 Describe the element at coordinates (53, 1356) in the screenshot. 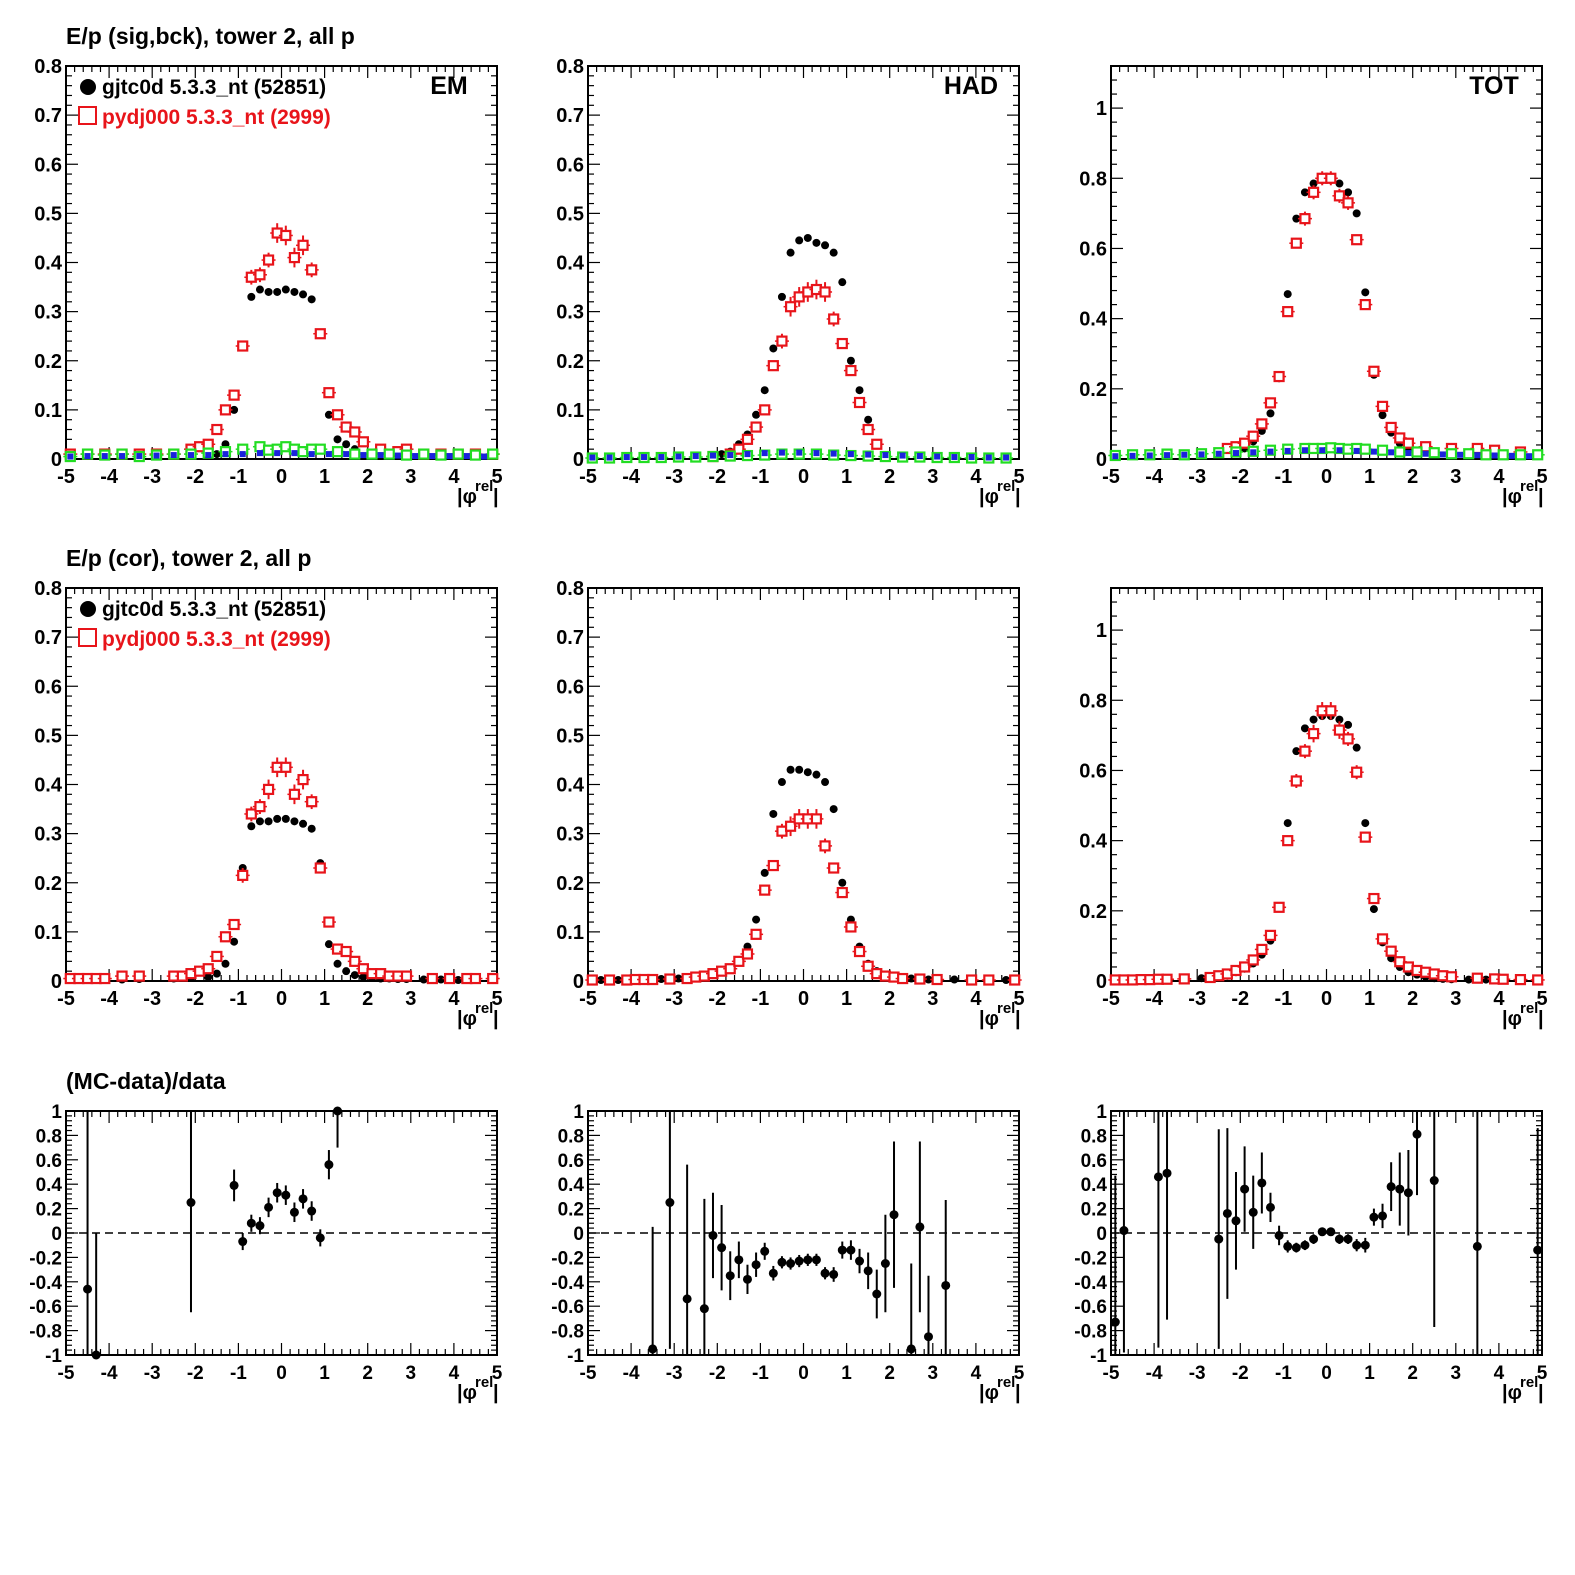

I see `y-tick-label: -1` at that location.